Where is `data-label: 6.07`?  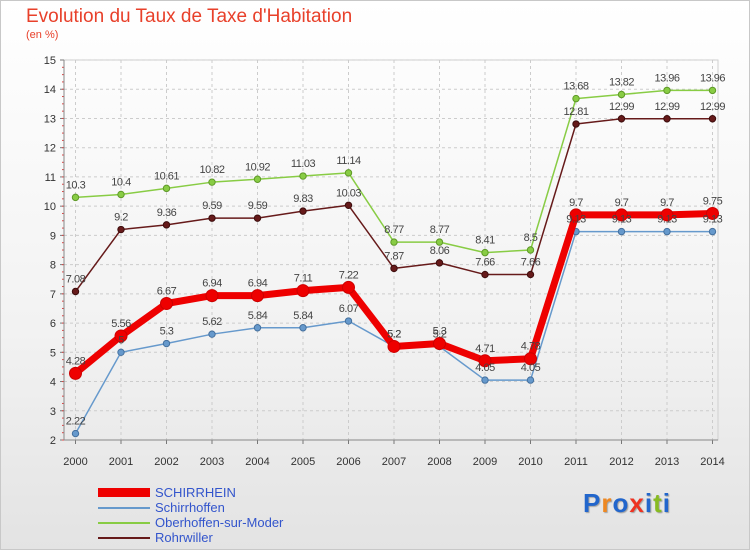
data-label: 6.07 is located at coordinates (349, 309).